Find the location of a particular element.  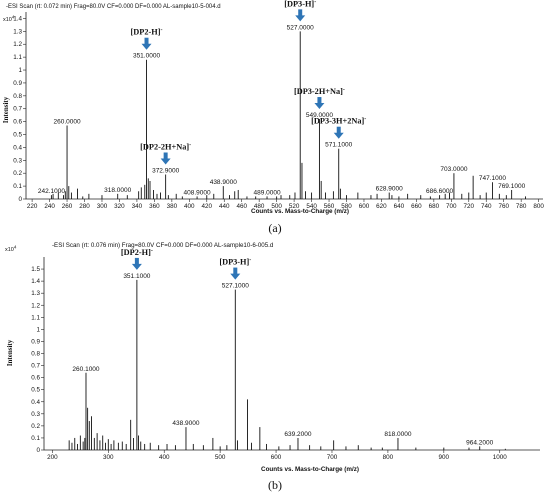

panel-a-x-tick-label: 240 is located at coordinates (49, 206).